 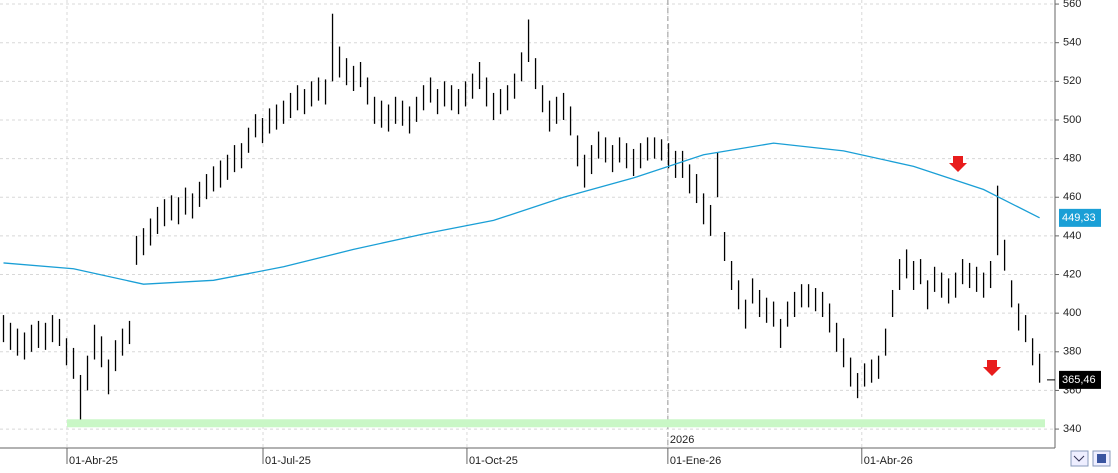 What do you see at coordinates (682, 440) in the screenshot?
I see `year-label: 2026` at bounding box center [682, 440].